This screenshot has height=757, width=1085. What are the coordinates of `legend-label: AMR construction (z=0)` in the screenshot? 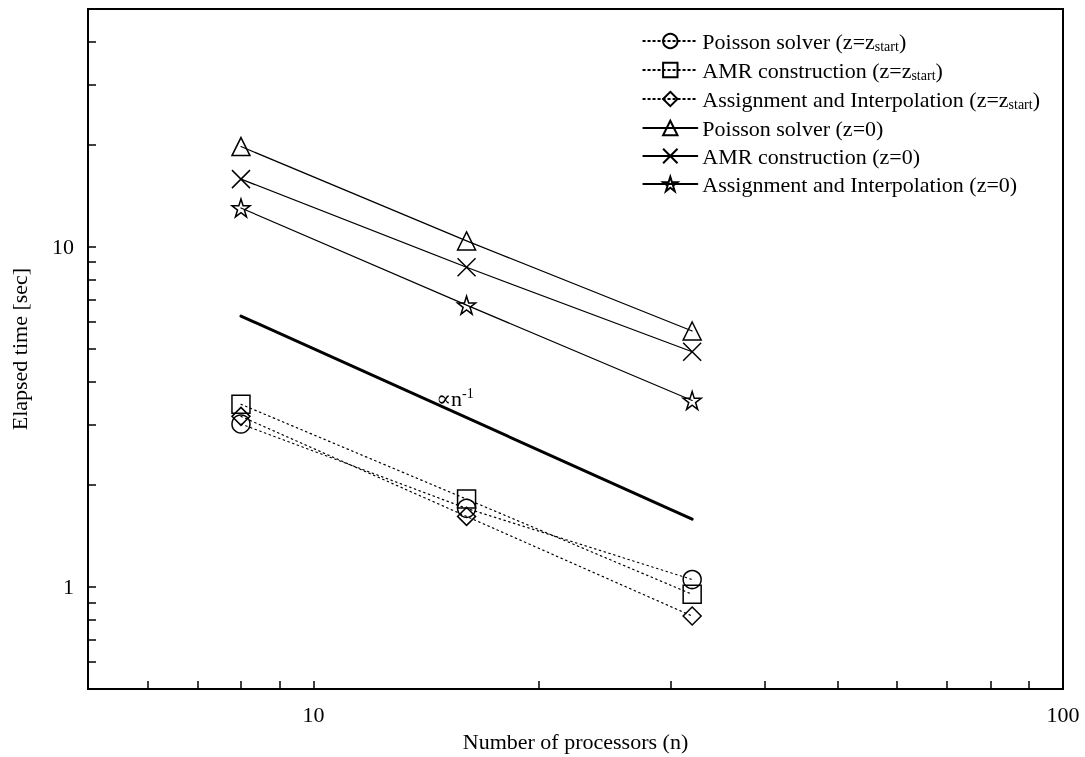 It's located at (811, 156).